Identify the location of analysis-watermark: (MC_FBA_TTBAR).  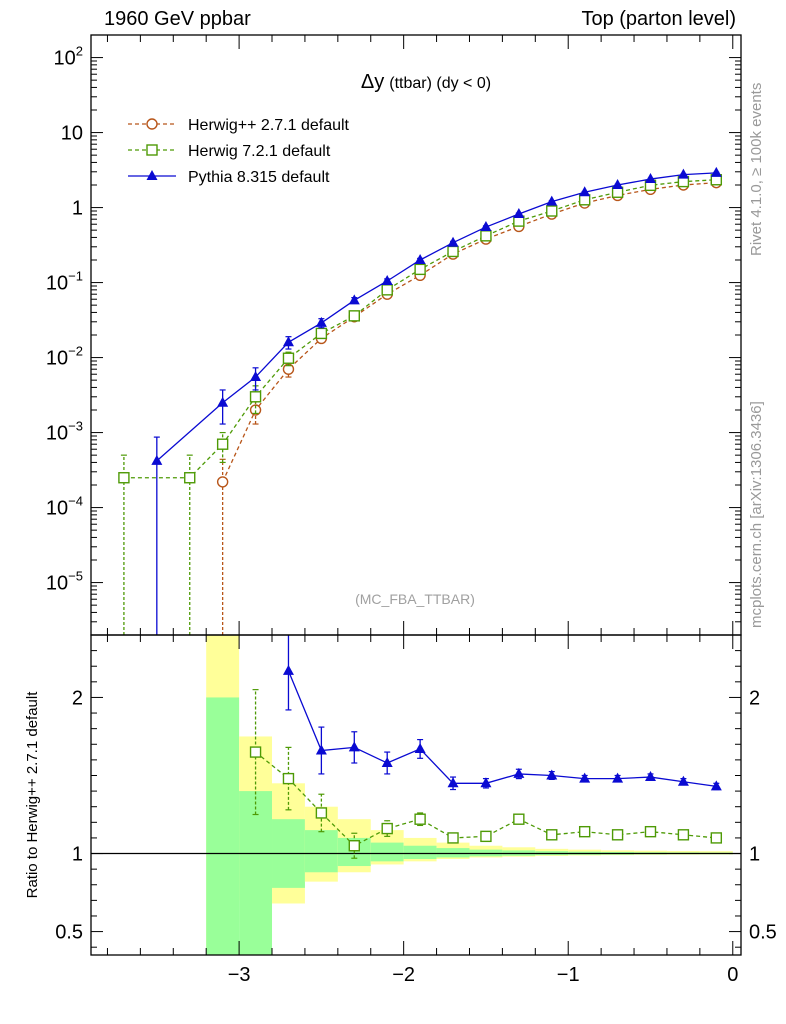
(415, 599).